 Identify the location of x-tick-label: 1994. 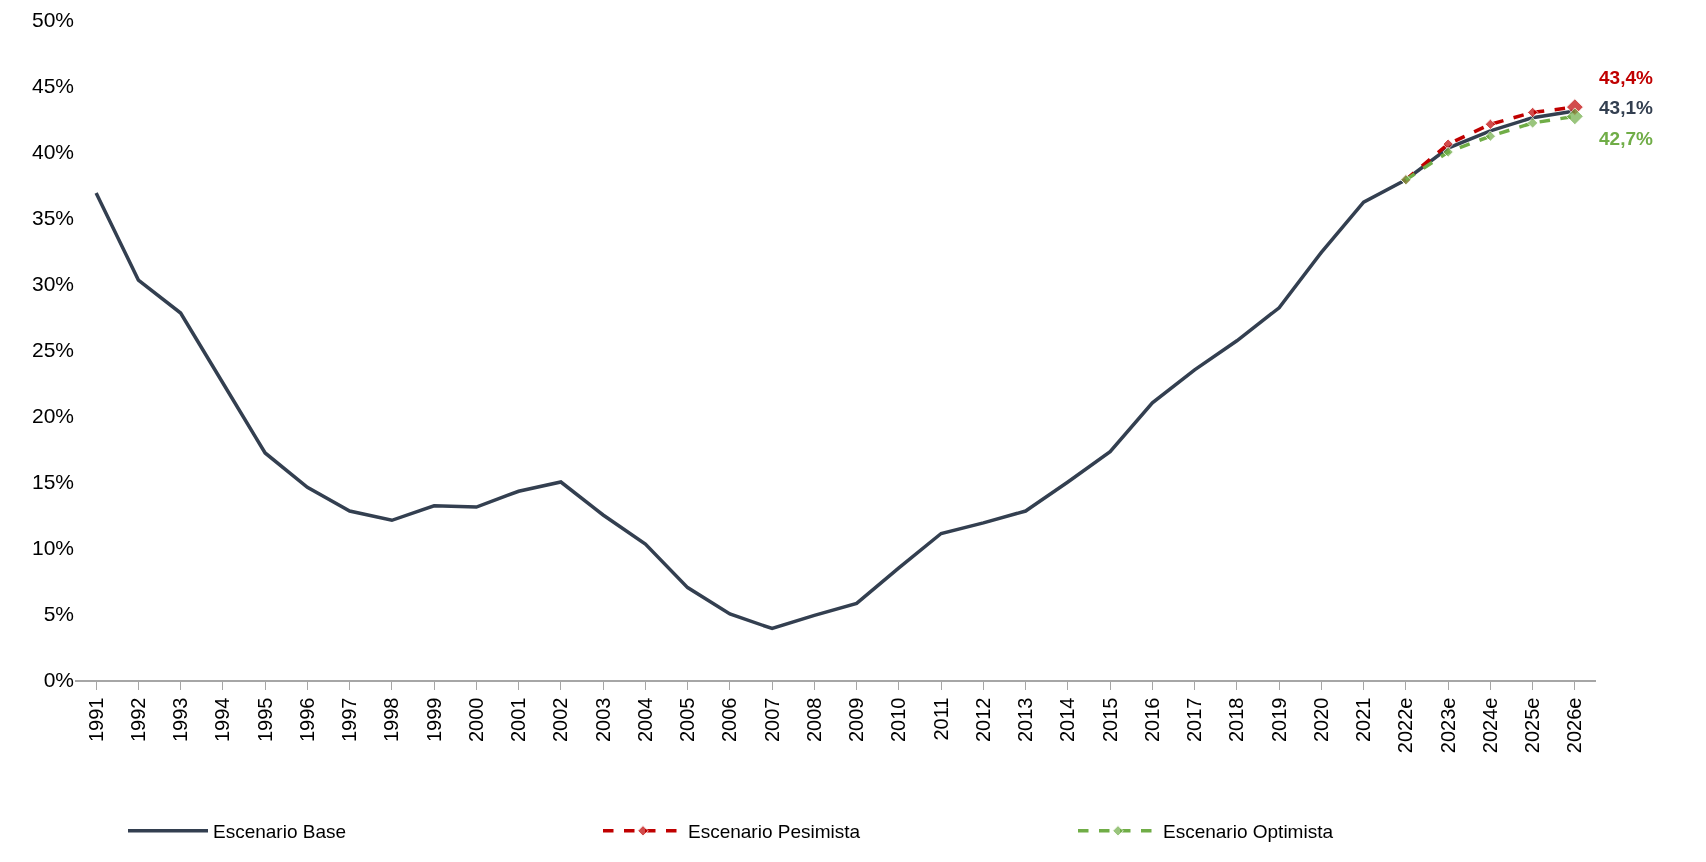
(222, 719).